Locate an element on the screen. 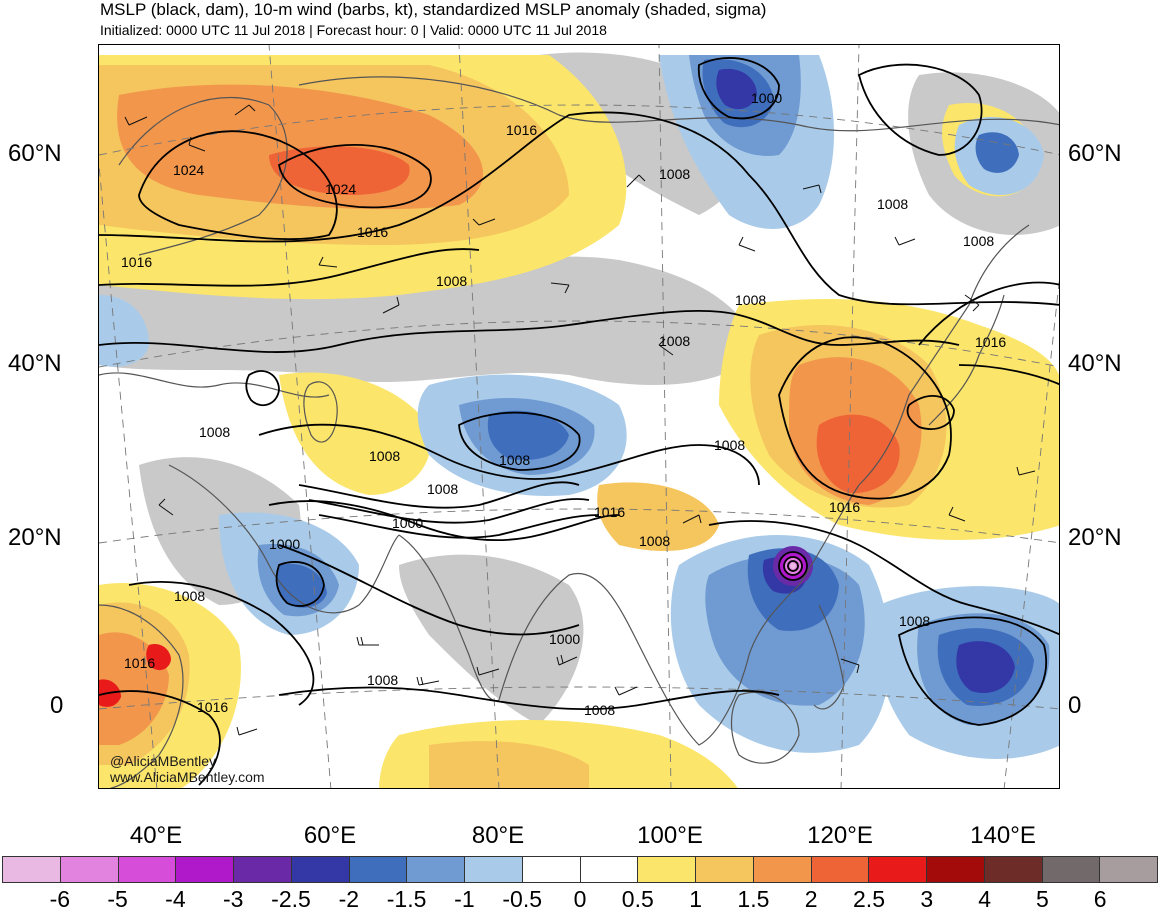 Image resolution: width=1160 pixels, height=913 pixels. colorbar-tick-label: -0.5 is located at coordinates (522, 899).